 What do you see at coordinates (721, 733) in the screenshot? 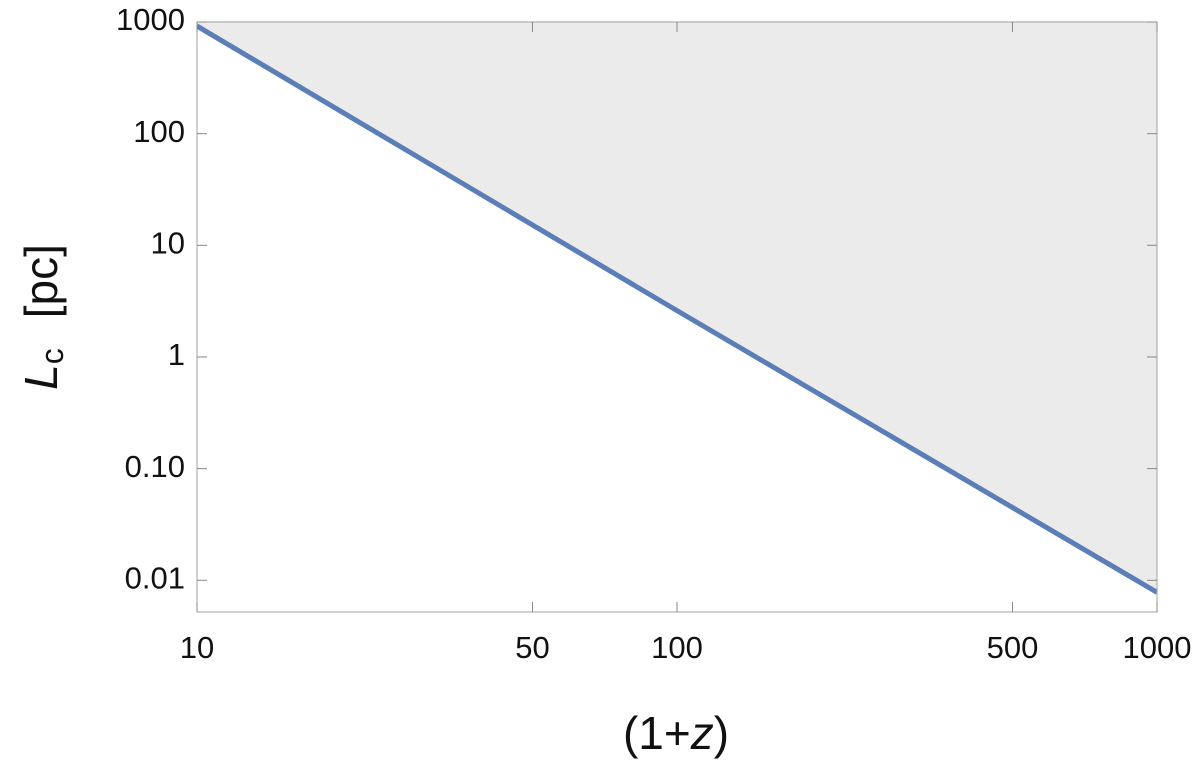
I see `x-label-part: )` at bounding box center [721, 733].